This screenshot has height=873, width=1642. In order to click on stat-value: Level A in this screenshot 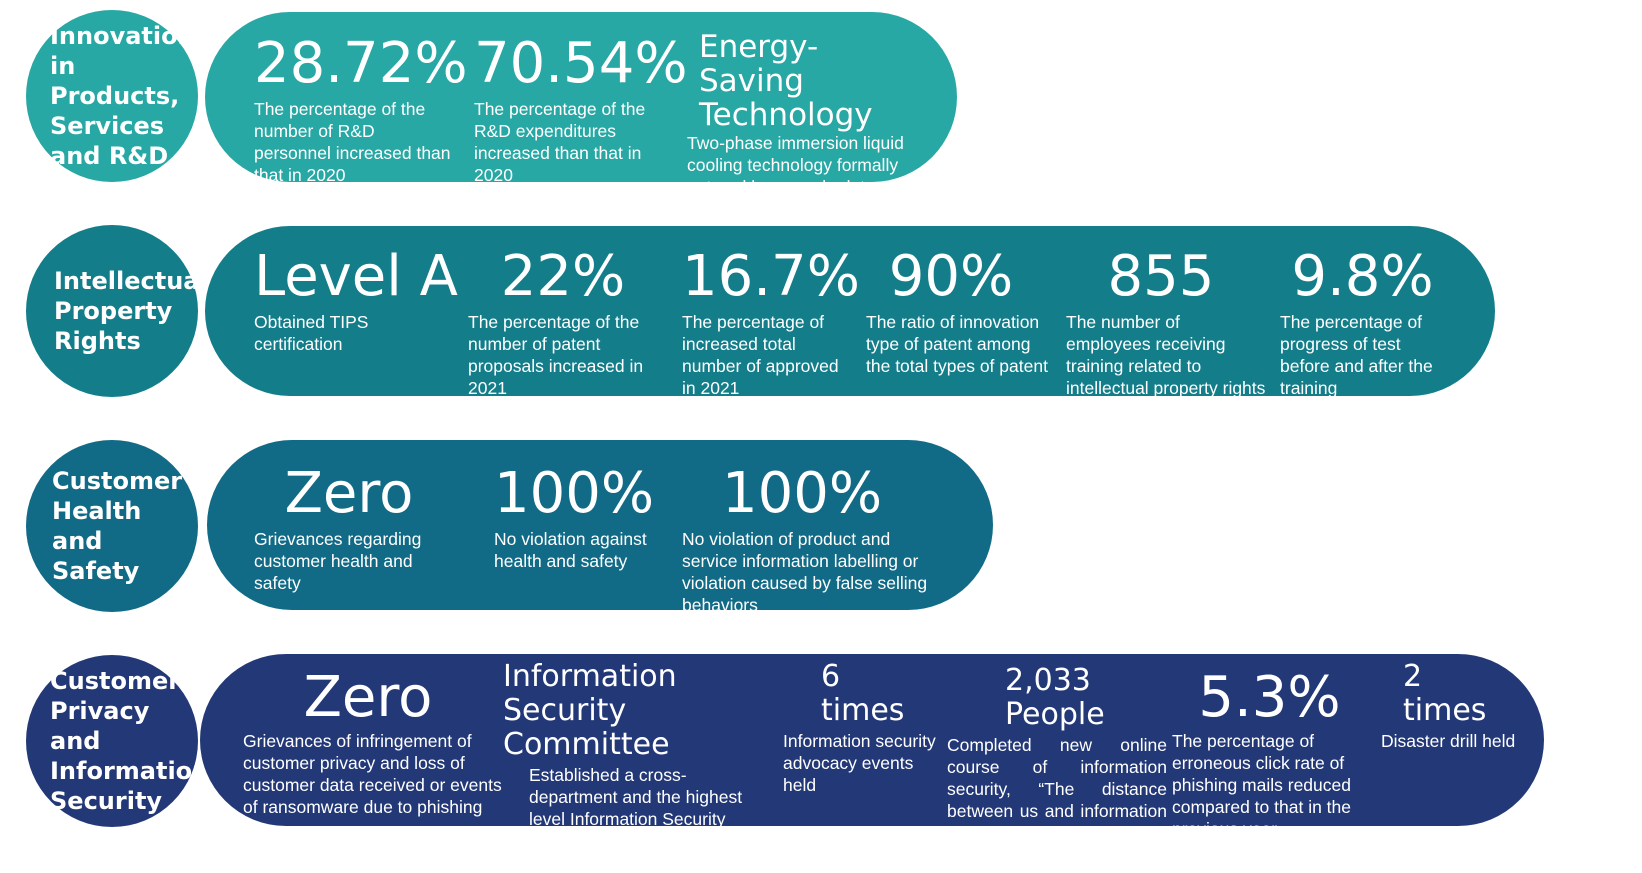, I will do `click(356, 276)`.